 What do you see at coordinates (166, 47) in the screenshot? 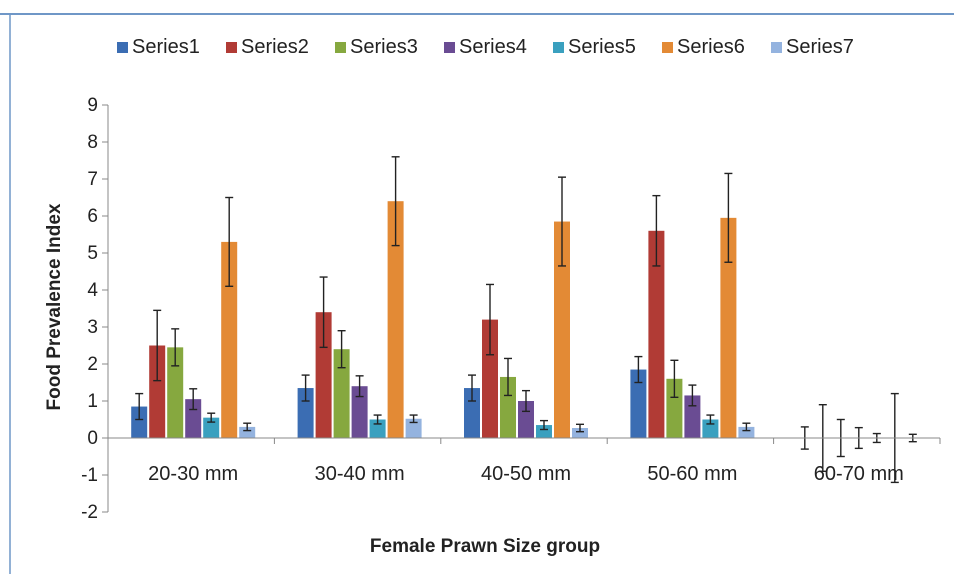
I see `legend-label: Series1` at bounding box center [166, 47].